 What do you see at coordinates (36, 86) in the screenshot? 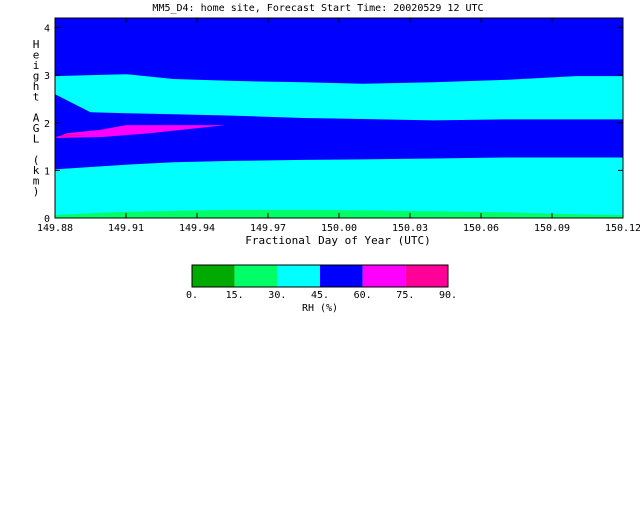
I see `y-axis-title-char: h` at bounding box center [36, 86].